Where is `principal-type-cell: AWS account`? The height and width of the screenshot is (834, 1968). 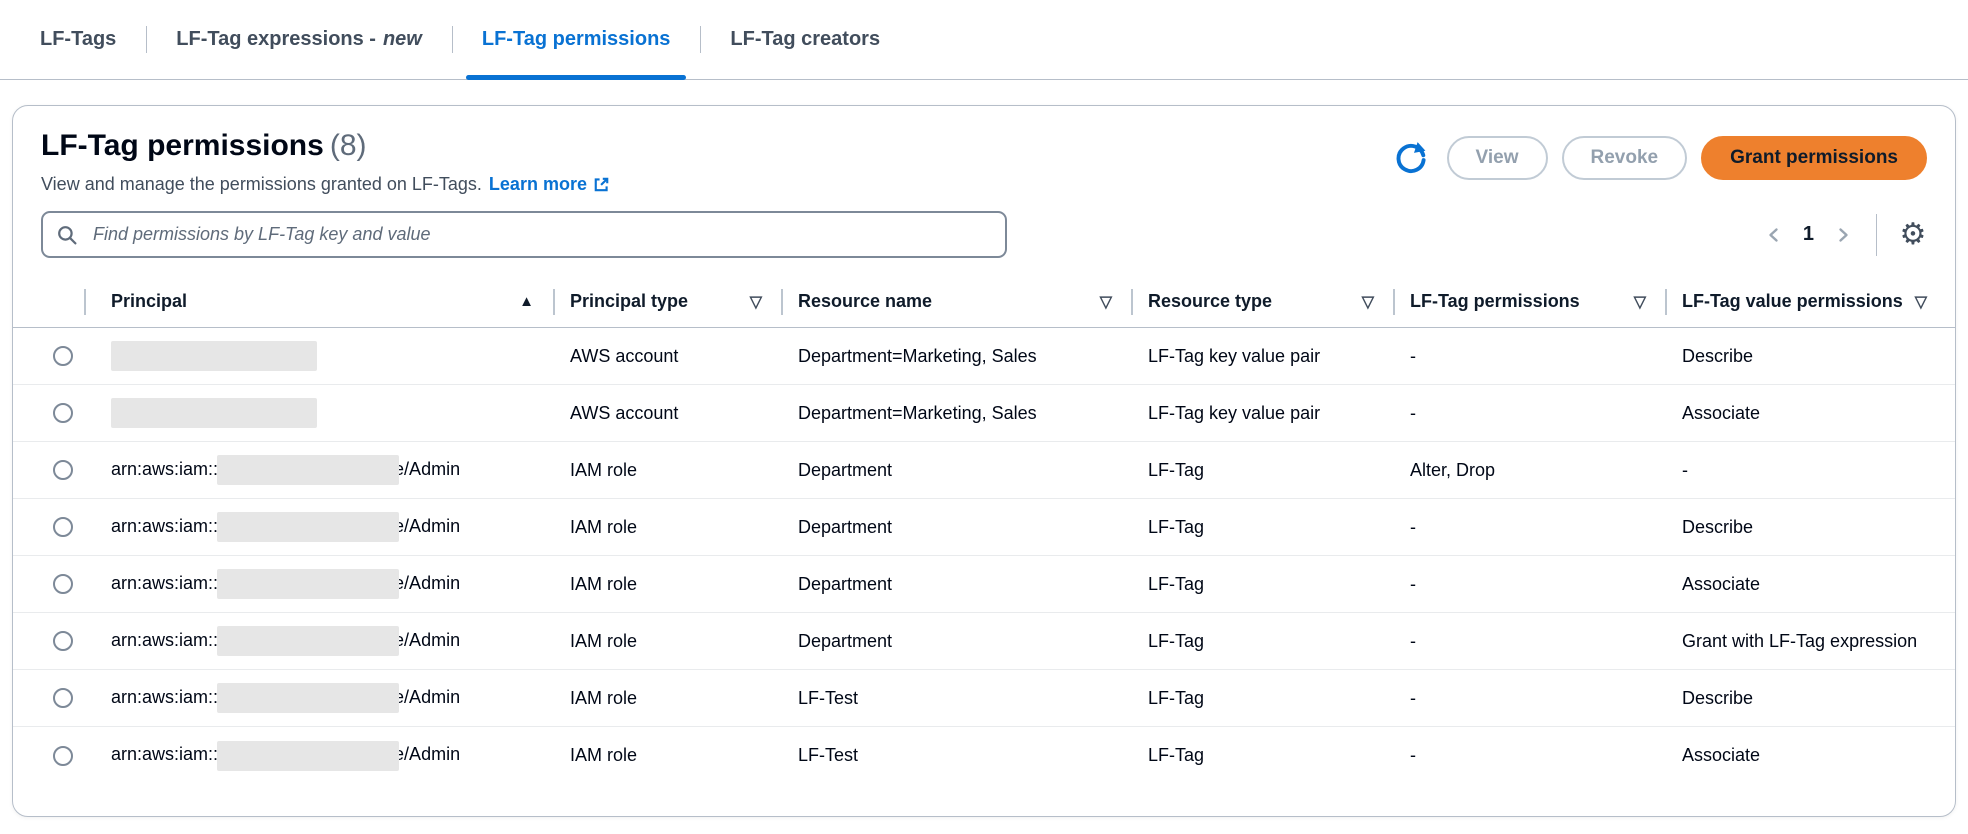 principal-type-cell: AWS account is located at coordinates (624, 355).